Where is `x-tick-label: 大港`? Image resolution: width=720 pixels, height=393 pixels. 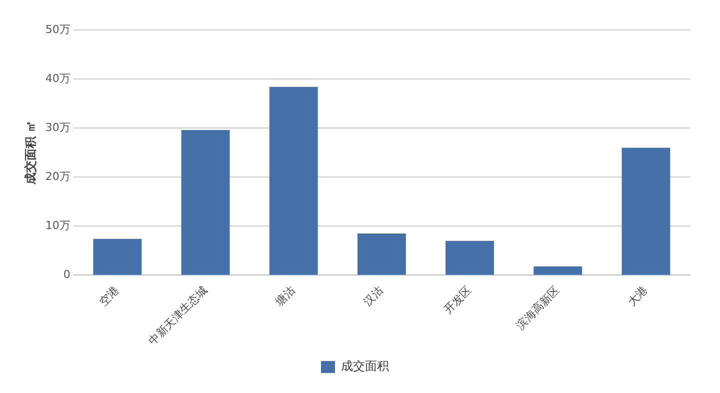
x-tick-label: 大港 is located at coordinates (637, 296).